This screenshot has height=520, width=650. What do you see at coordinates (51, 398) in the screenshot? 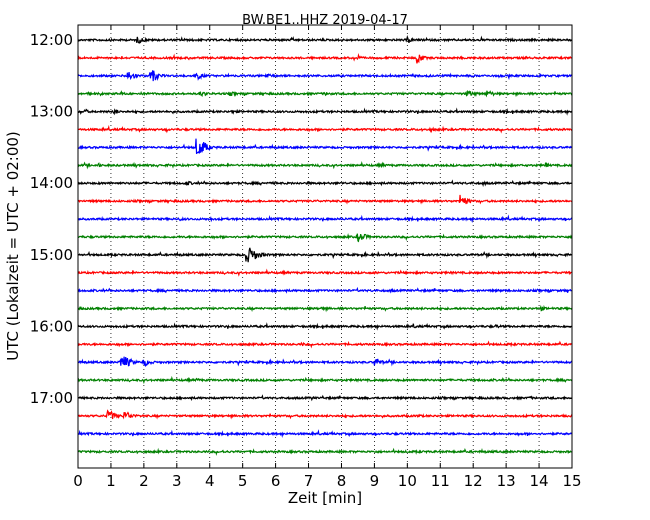
I see `y-tick-label: 17:00` at bounding box center [51, 398].